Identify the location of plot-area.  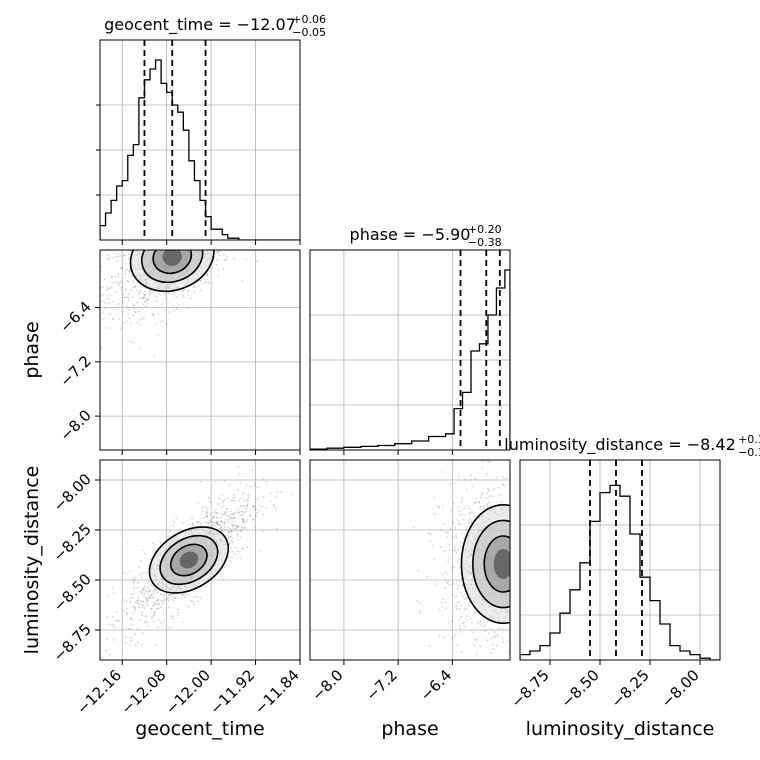
(200, 323).